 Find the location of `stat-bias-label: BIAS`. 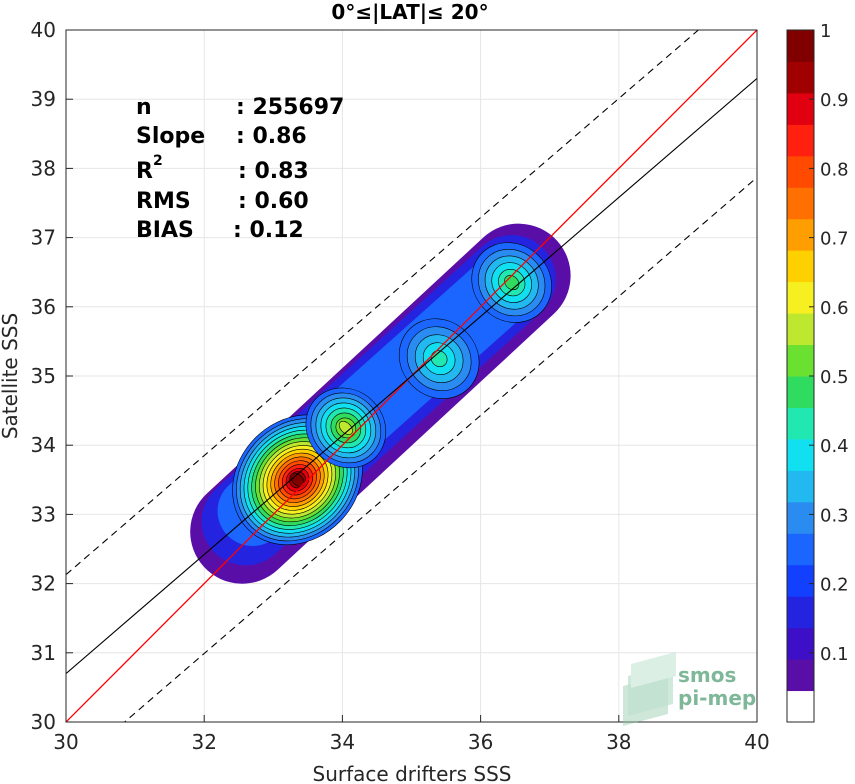

stat-bias-label: BIAS is located at coordinates (165, 230).